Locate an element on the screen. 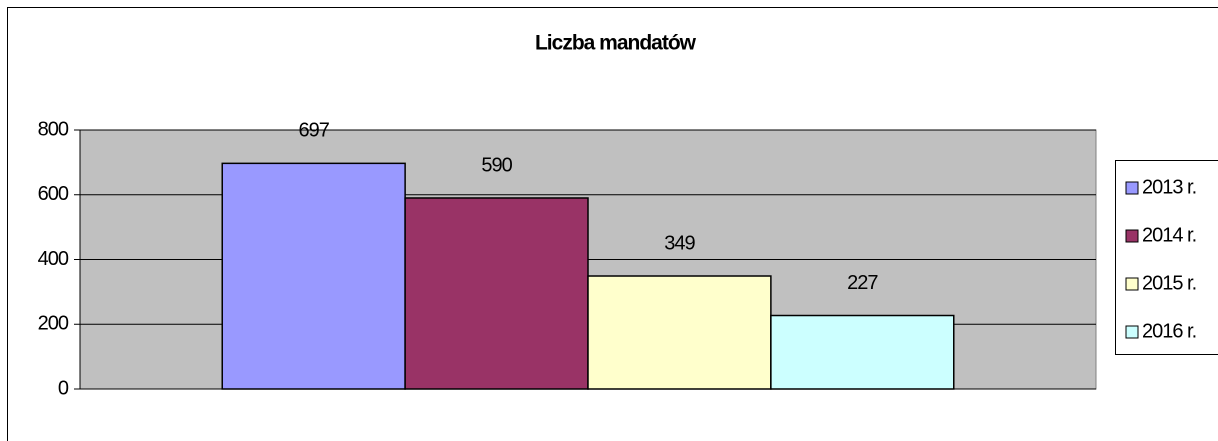 The height and width of the screenshot is (441, 1218). legend-label: 2014 r. is located at coordinates (1169, 235).